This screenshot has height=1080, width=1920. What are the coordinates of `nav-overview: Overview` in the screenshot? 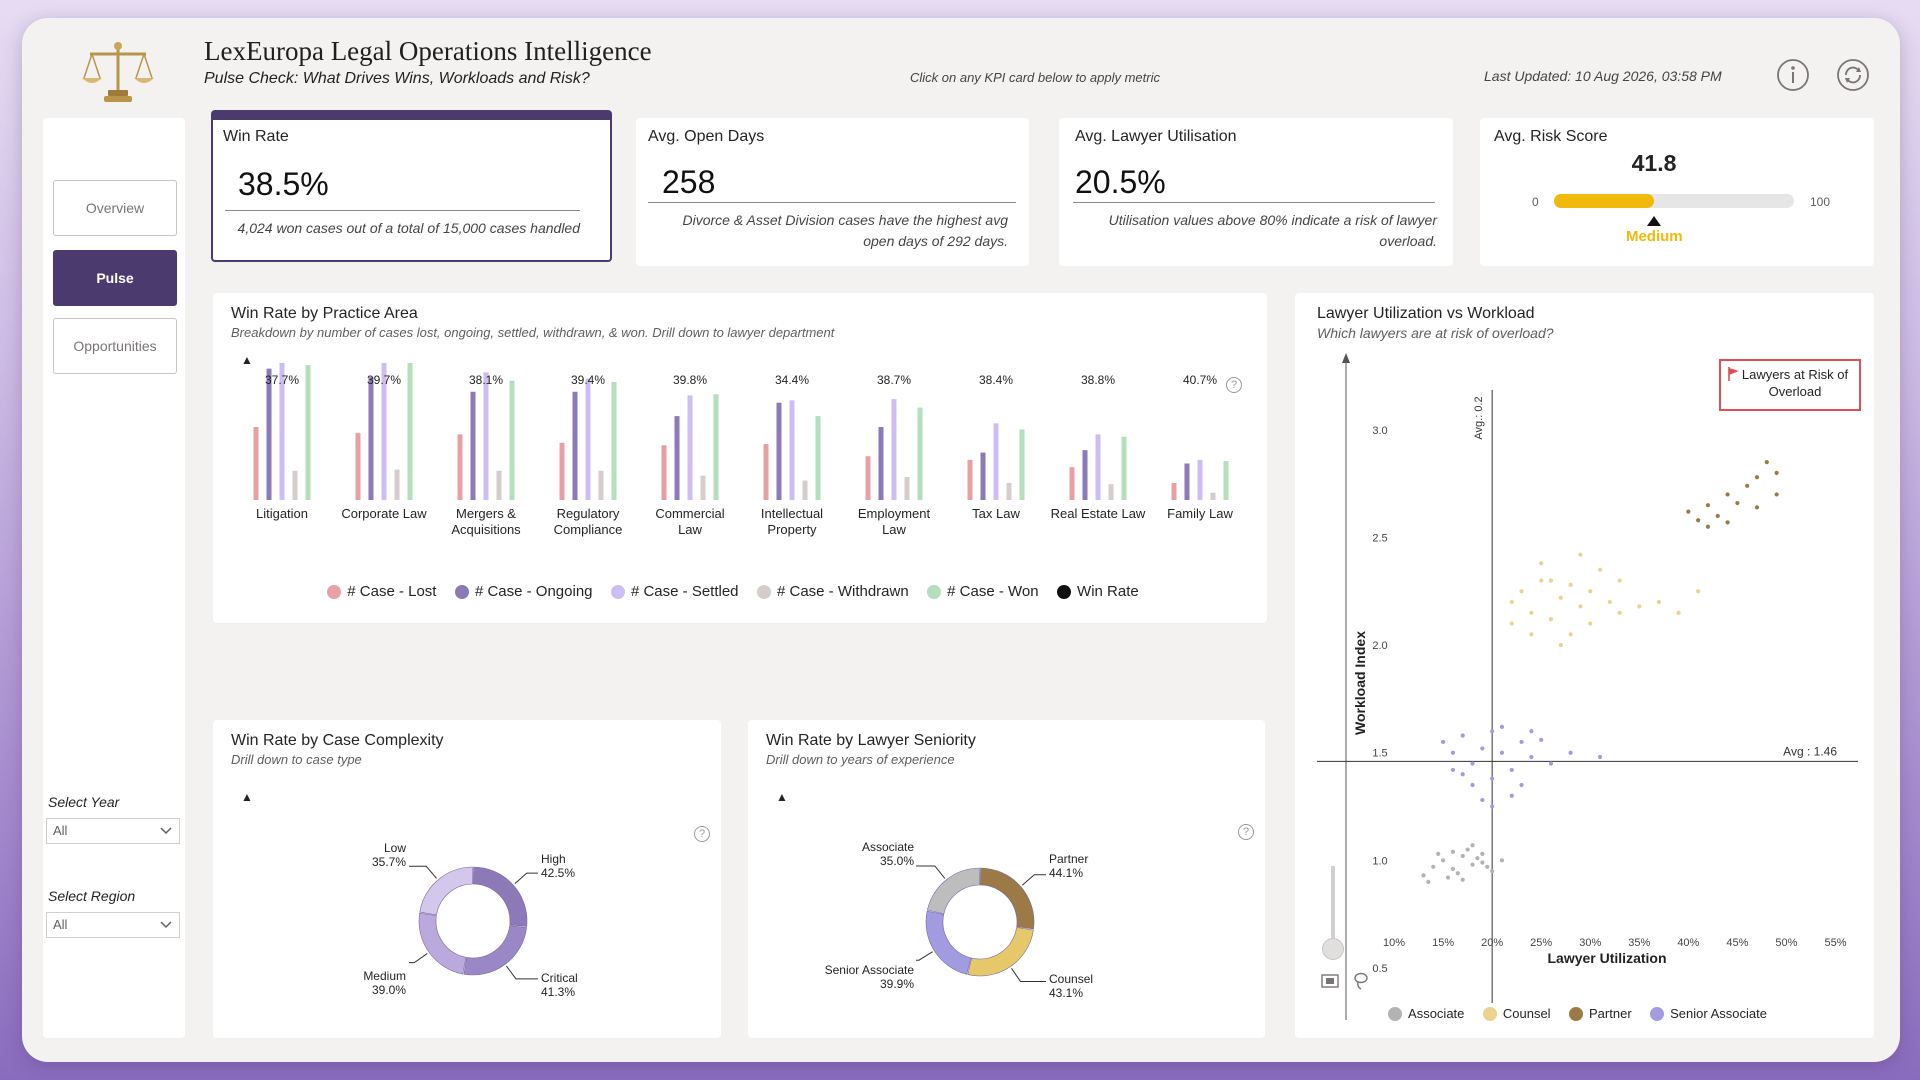 It's located at (115, 208).